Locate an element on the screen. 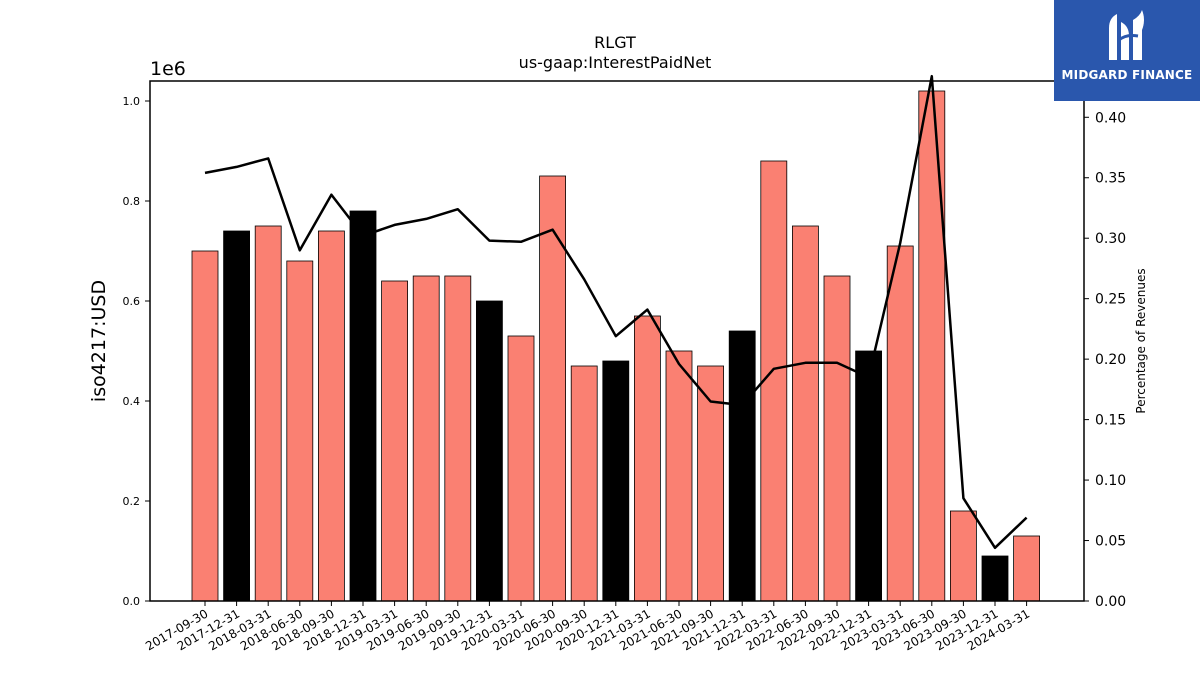  y-tick-label: 0.8 is located at coordinates (132, 201).